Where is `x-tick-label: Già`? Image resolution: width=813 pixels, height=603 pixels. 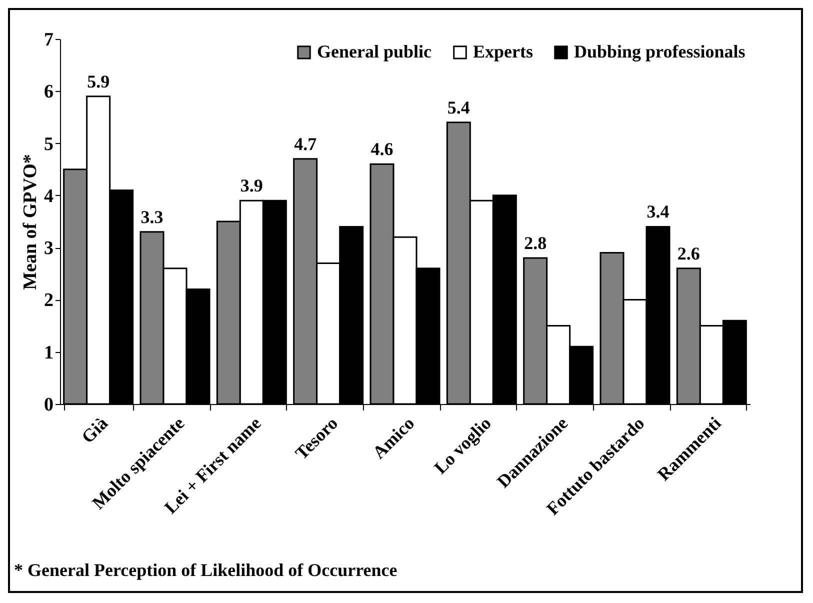
x-tick-label: Già is located at coordinates (95, 430).